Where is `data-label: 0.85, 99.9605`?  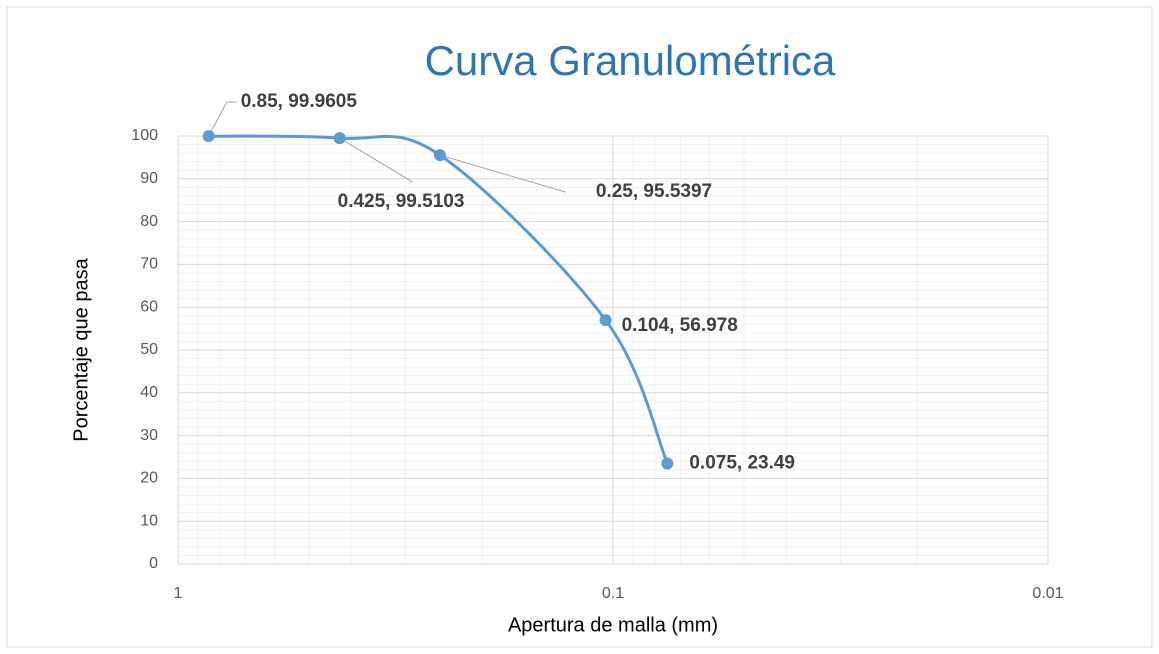
data-label: 0.85, 99.9605 is located at coordinates (299, 101).